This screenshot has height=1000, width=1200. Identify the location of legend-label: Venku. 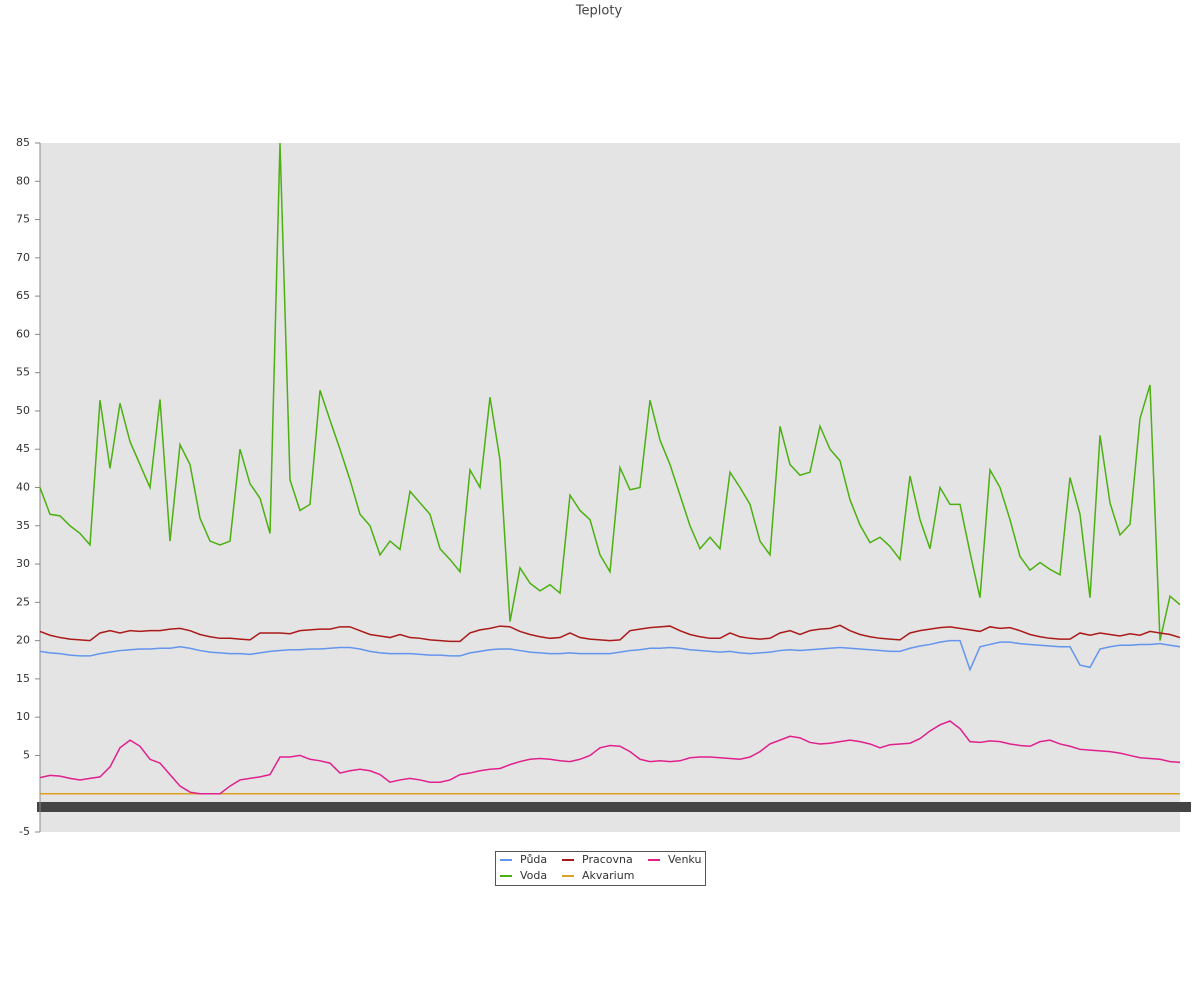
(684, 859).